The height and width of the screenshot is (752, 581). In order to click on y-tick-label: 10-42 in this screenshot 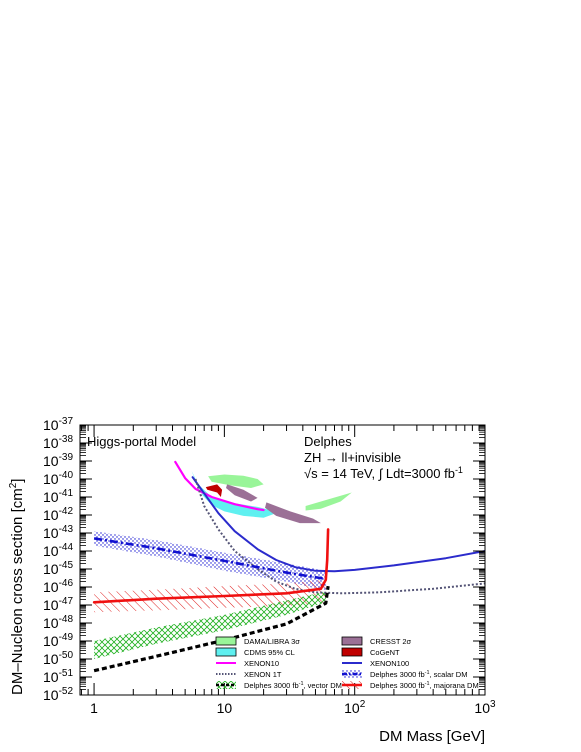, I will do `click(58, 514)`.